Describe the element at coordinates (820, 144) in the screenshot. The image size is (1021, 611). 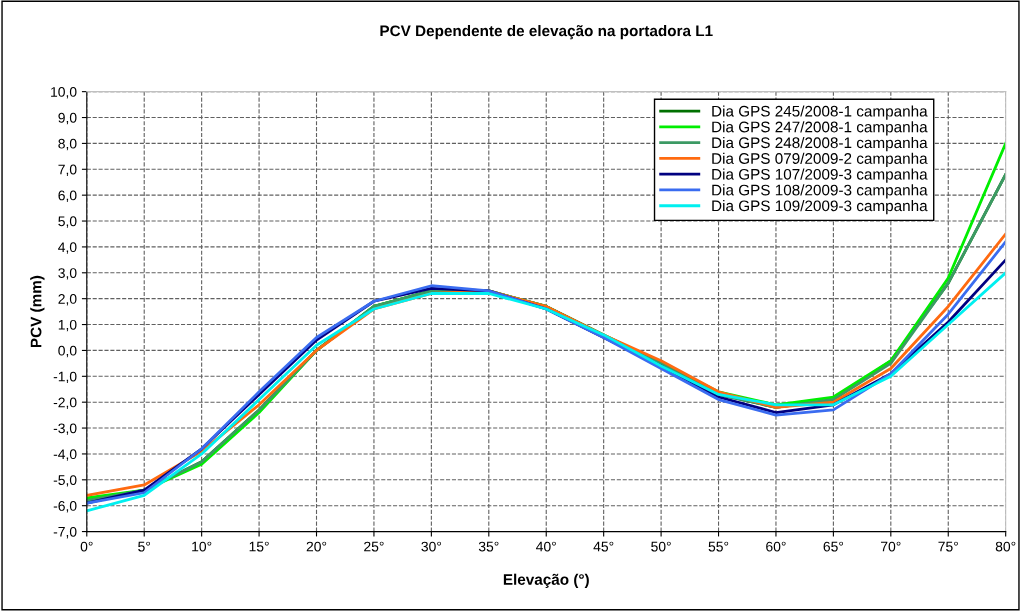
I see `legend-label: Dia GPS 248/2008-1 campanha` at that location.